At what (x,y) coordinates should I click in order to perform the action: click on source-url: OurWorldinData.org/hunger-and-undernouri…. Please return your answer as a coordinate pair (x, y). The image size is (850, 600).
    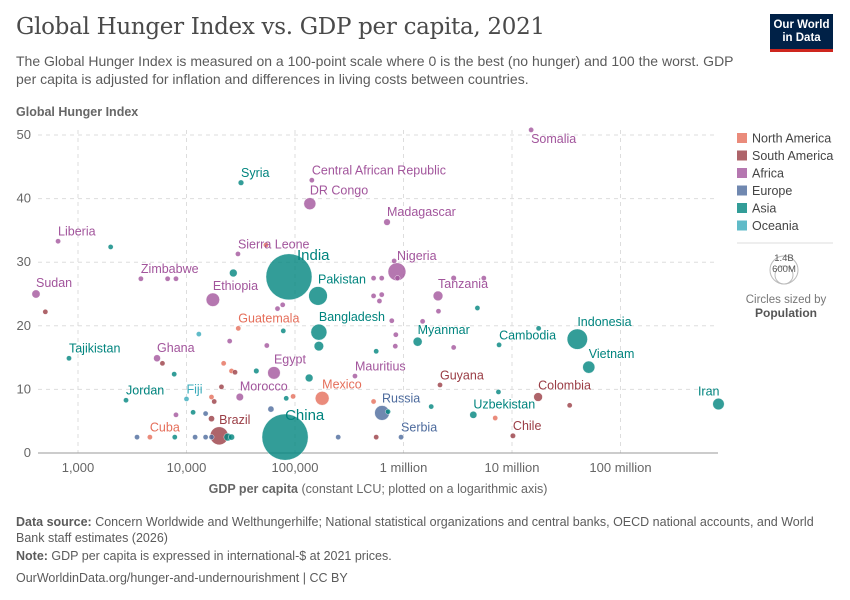
    Looking at the image, I should click on (182, 578).